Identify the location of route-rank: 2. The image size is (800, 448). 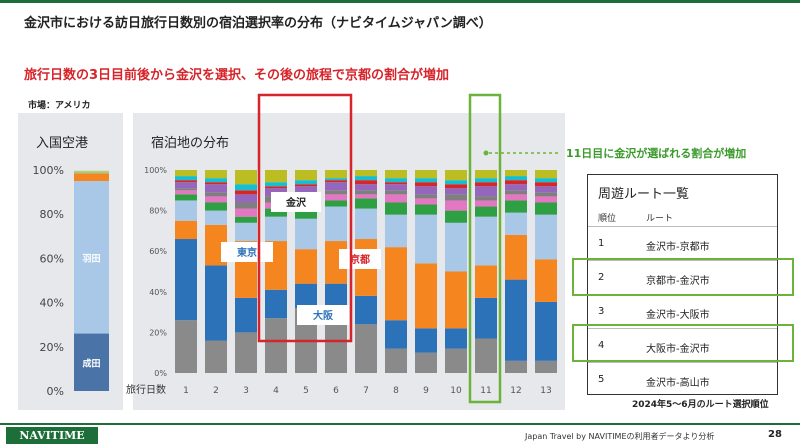
(601, 277).